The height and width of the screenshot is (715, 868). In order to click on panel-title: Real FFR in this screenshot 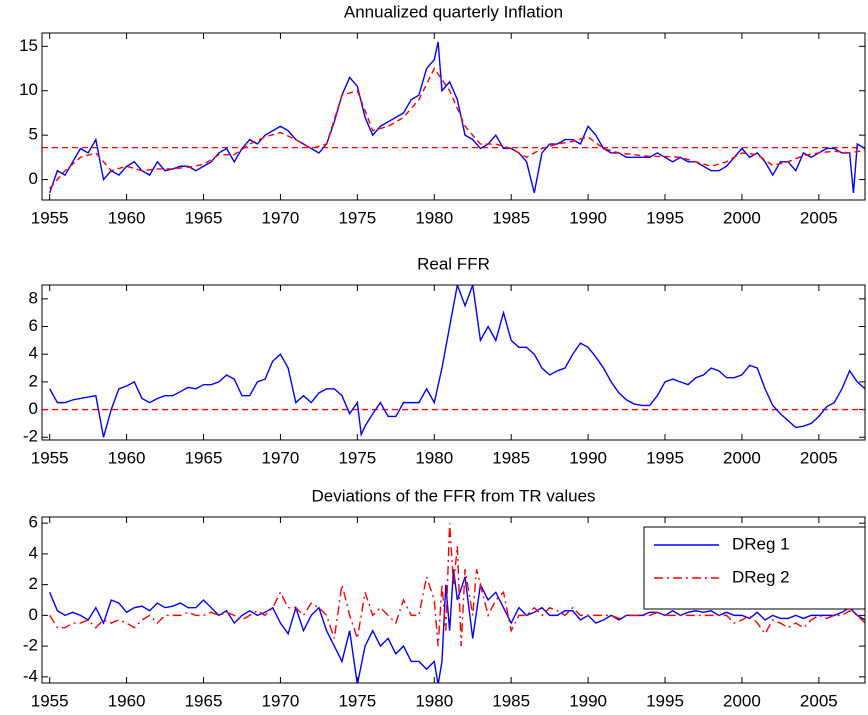, I will do `click(453, 263)`.